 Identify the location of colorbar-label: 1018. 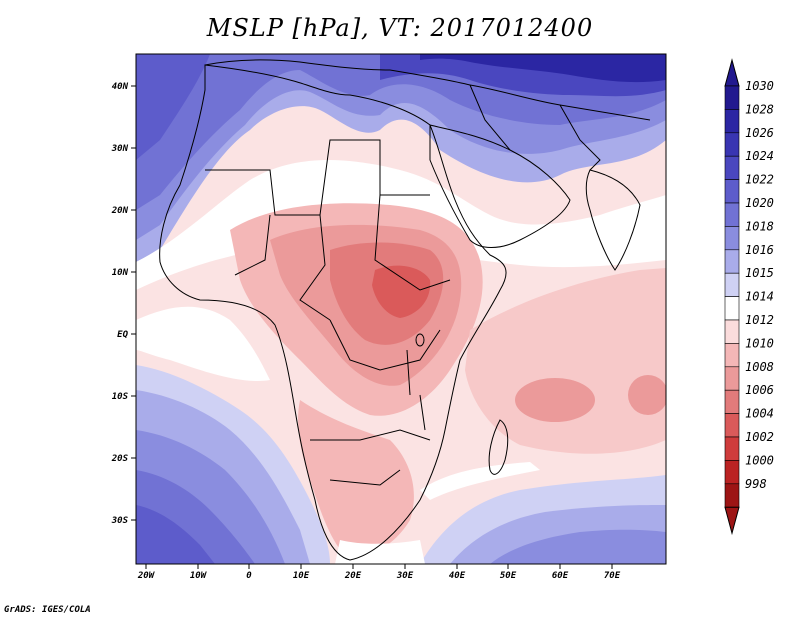
(759, 226).